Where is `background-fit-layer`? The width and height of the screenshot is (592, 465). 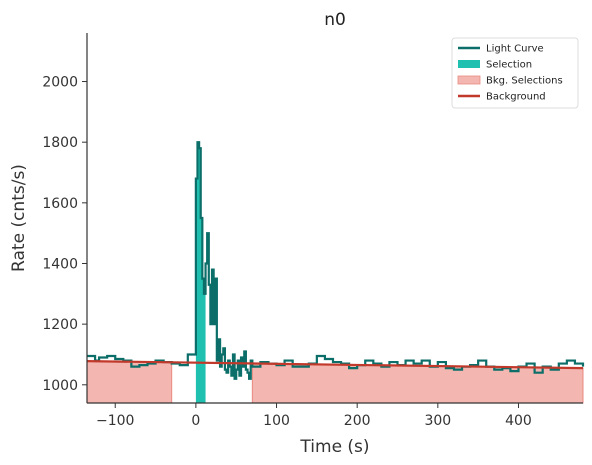 background-fit-layer is located at coordinates (335, 365).